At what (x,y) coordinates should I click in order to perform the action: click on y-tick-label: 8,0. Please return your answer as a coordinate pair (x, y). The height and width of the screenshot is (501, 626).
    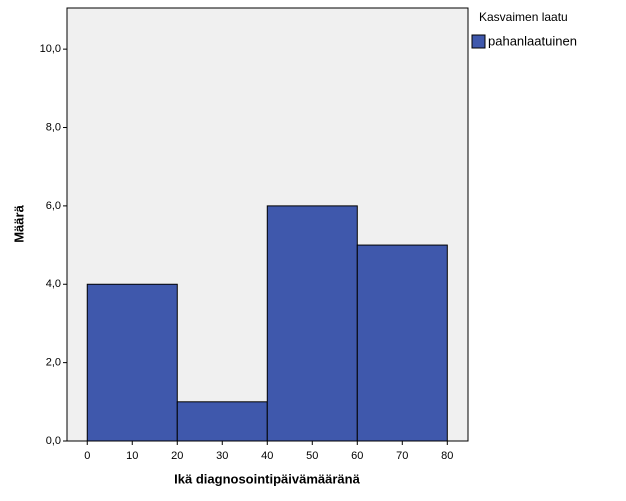
    Looking at the image, I should click on (53, 127).